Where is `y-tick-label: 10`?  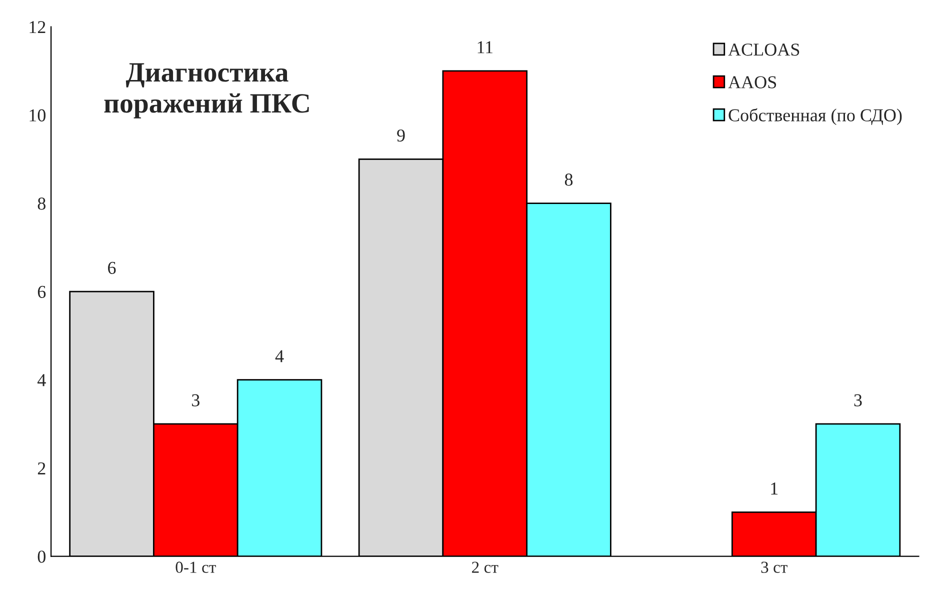
y-tick-label: 10 is located at coordinates (38, 115).